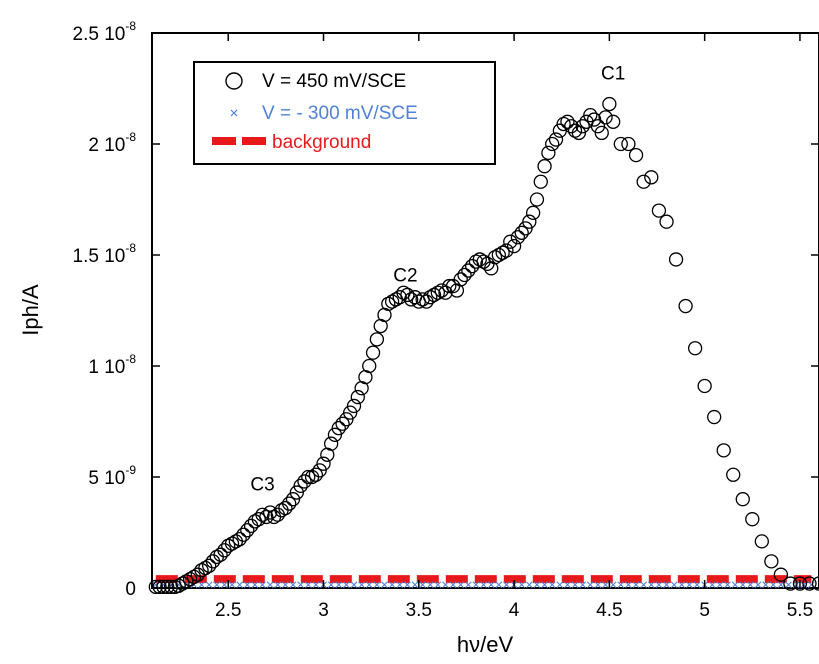  I want to click on x-tick-label: 5.5, so click(800, 610).